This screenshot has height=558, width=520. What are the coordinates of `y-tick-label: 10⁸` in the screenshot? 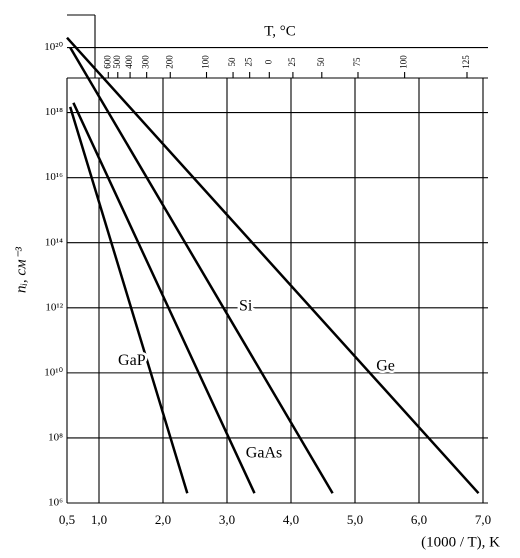 It's located at (55, 437).